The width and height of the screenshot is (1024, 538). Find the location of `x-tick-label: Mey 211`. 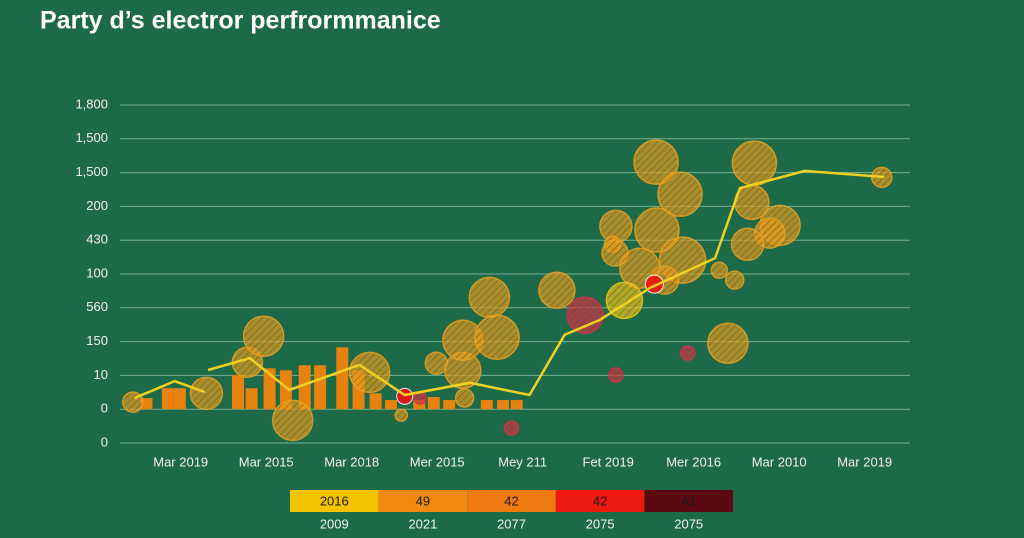

x-tick-label: Mey 211 is located at coordinates (522, 461).